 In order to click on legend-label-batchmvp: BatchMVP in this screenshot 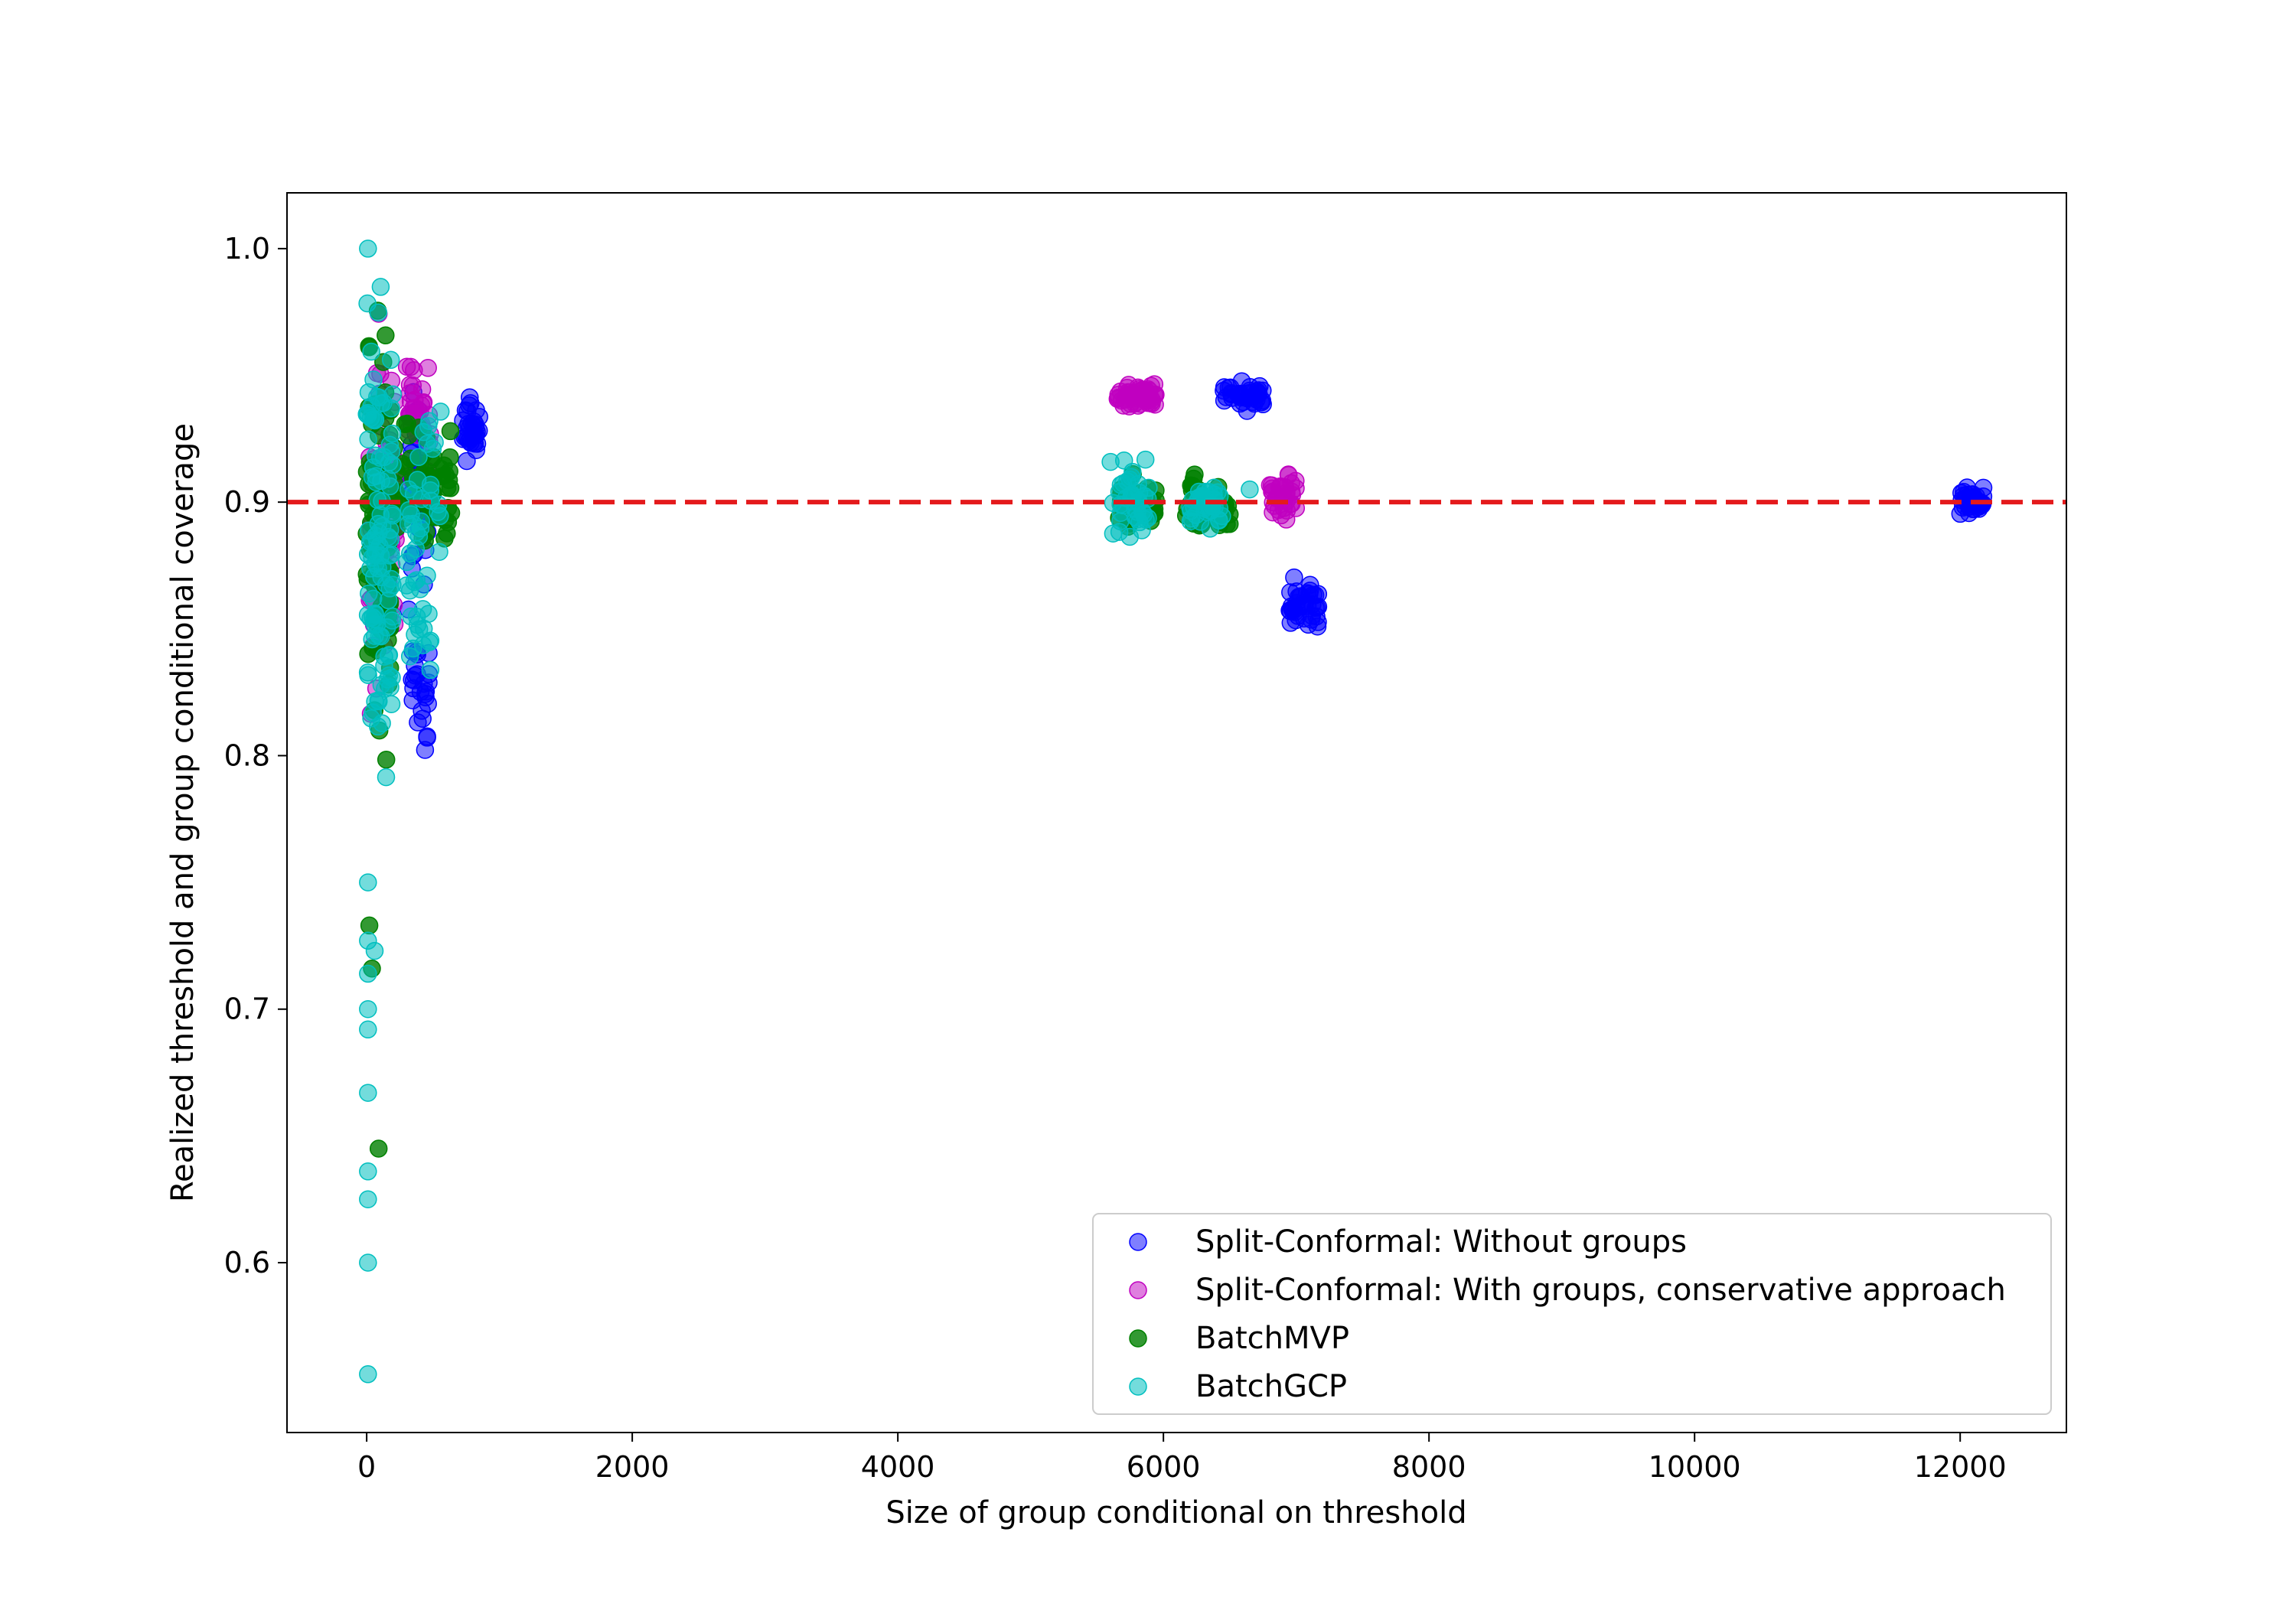, I will do `click(1272, 1338)`.